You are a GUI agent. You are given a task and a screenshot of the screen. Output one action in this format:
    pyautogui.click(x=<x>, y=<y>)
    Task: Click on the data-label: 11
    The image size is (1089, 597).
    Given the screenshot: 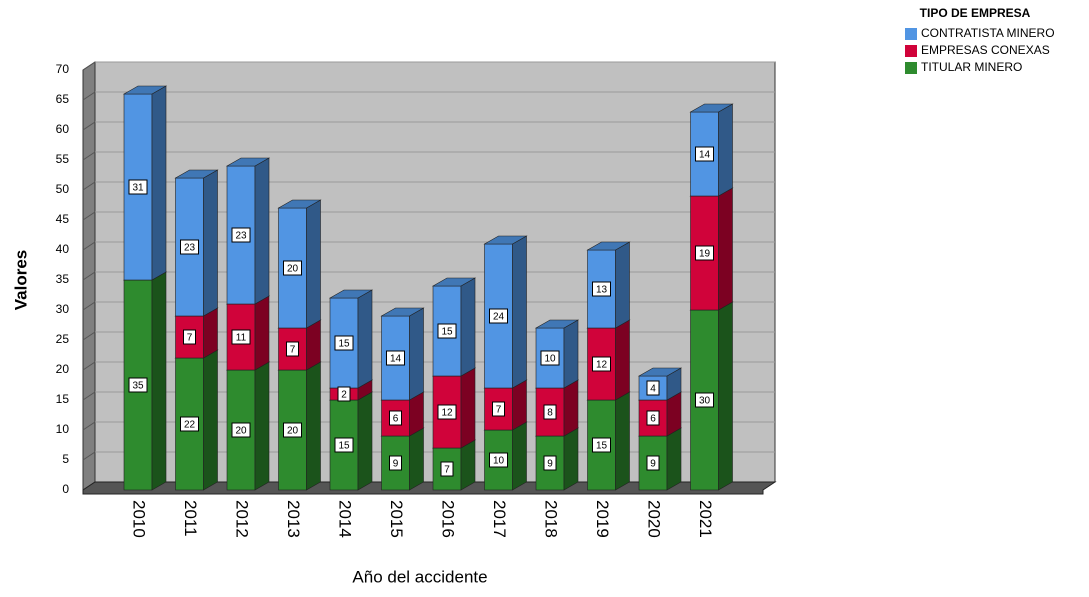 What is the action you would take?
    pyautogui.click(x=241, y=338)
    